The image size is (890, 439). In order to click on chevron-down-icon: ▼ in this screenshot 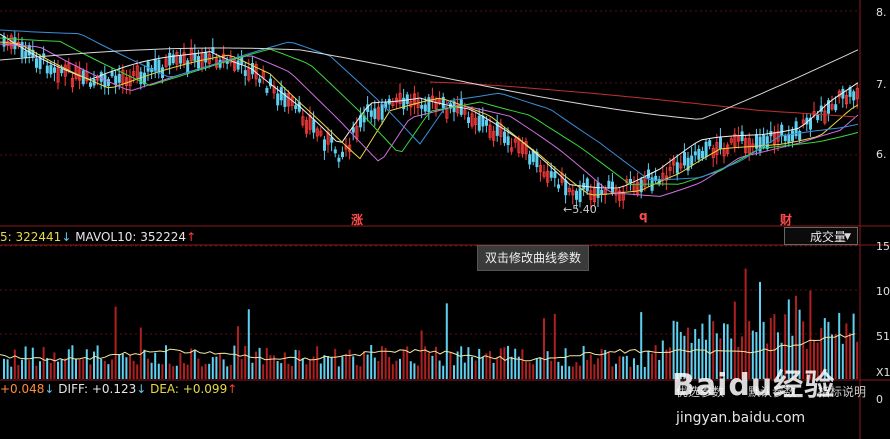, I will do `click(847, 237)`.